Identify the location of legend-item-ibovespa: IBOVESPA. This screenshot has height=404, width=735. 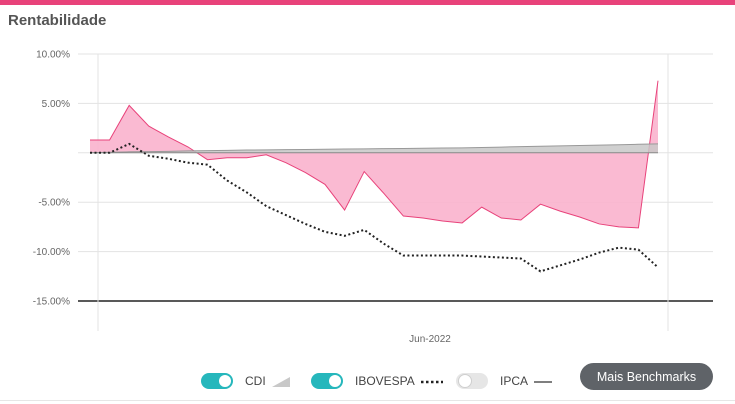
(377, 381).